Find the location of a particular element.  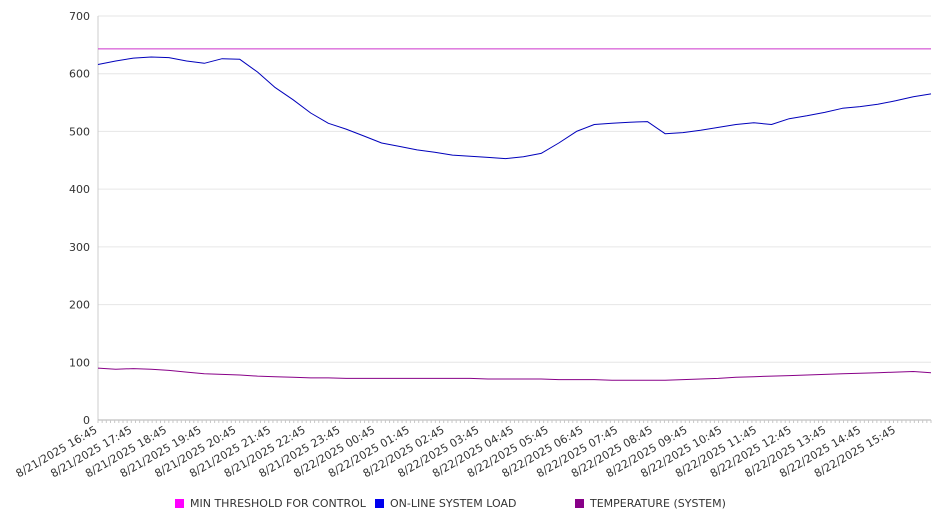

legend-label-online-load: ON-LINE SYSTEM LOAD is located at coordinates (453, 503).